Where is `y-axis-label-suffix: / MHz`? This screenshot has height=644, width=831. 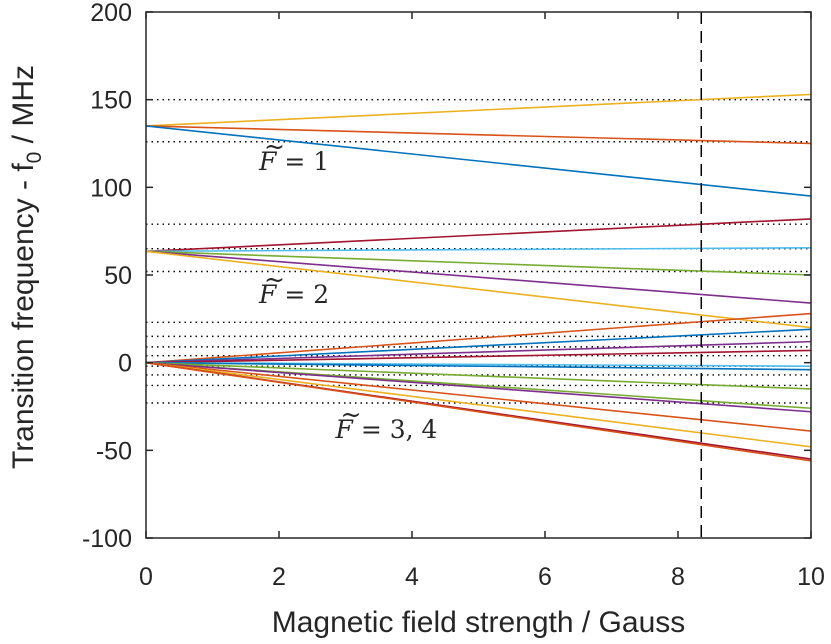 y-axis-label-suffix: / MHz is located at coordinates (23, 108).